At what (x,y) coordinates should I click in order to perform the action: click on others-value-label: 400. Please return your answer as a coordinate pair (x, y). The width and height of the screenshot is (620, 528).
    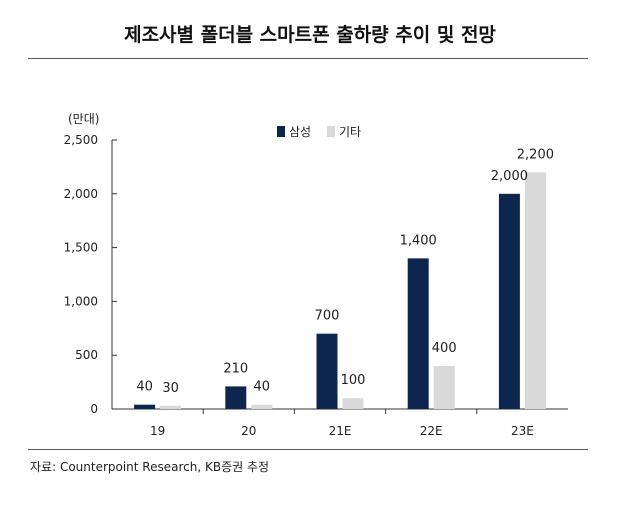
    Looking at the image, I should click on (444, 348).